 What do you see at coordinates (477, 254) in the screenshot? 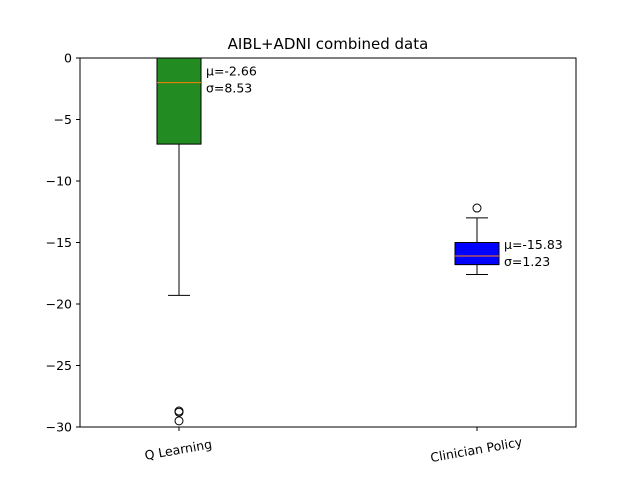
I see `clinician-policy-box` at bounding box center [477, 254].